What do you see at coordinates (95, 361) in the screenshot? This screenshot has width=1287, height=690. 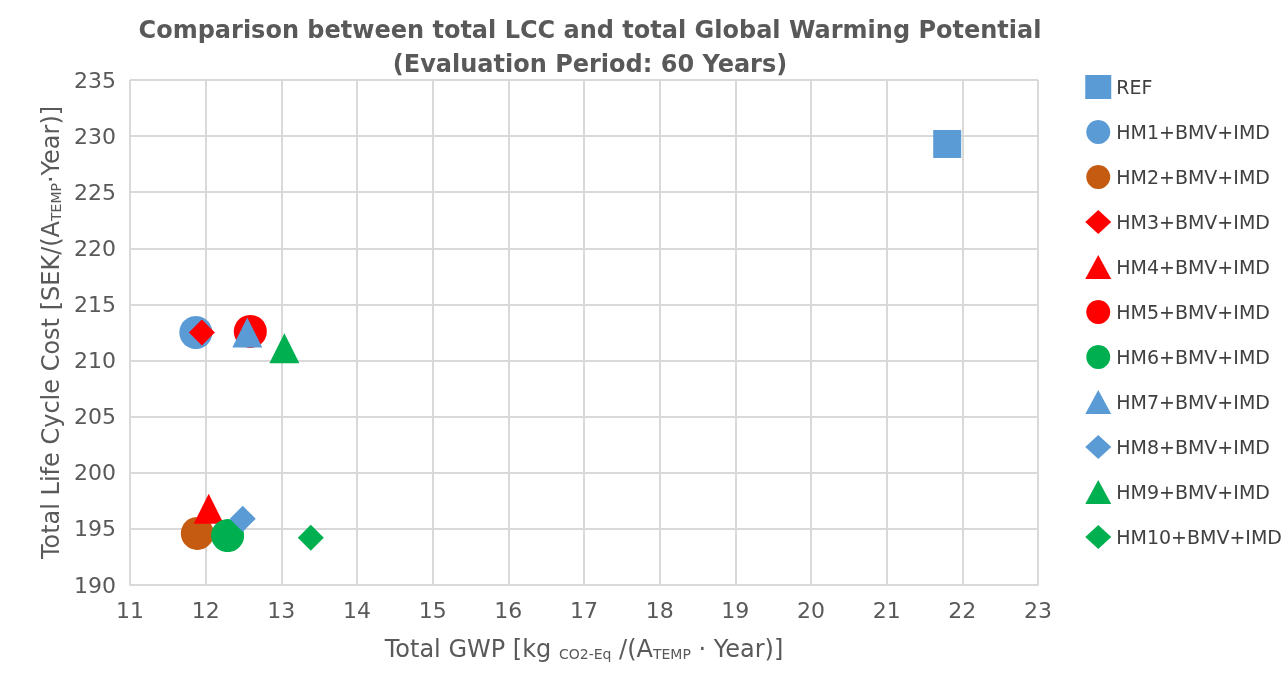 I see `y-tick-label: 210` at bounding box center [95, 361].